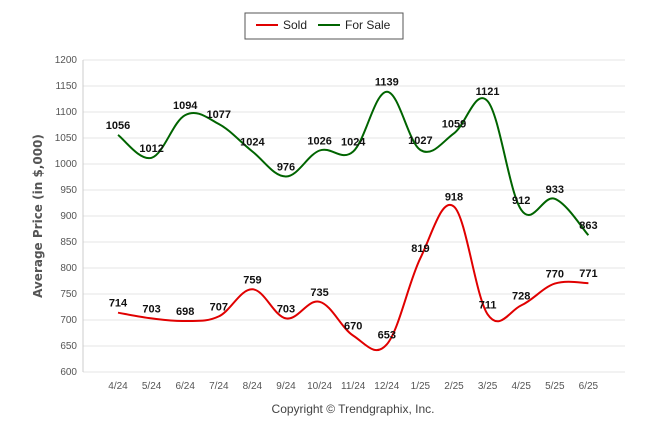 The image size is (646, 434). Describe the element at coordinates (252, 280) in the screenshot. I see `data-label: 759` at that location.